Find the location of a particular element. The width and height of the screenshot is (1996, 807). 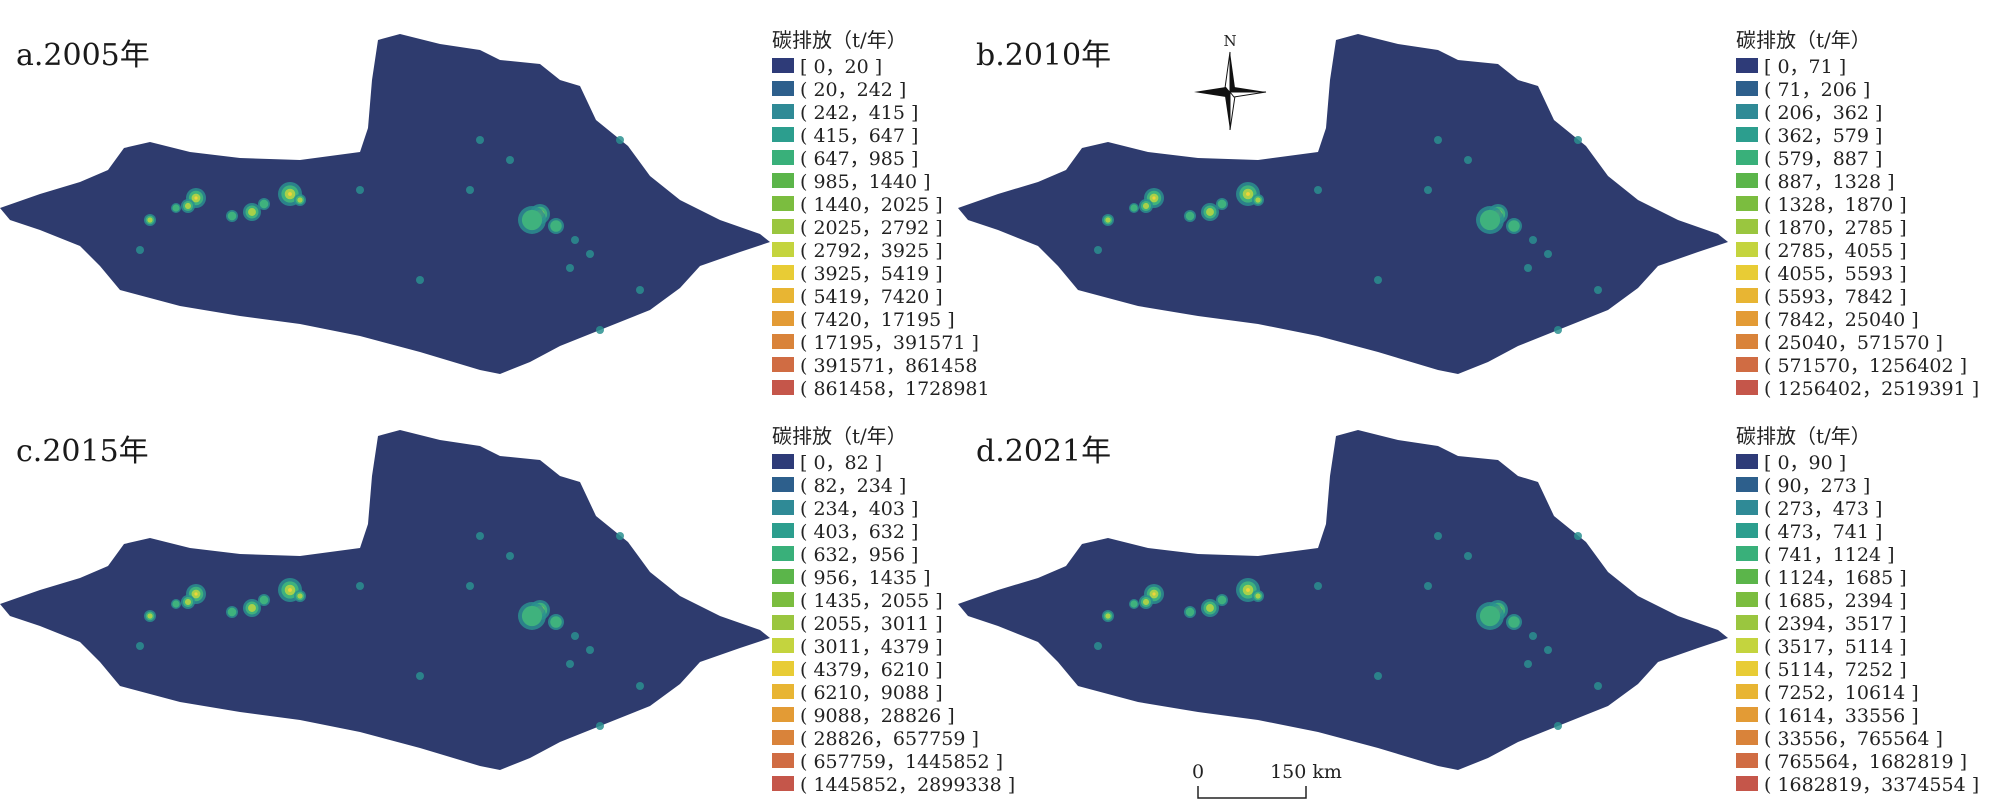

legend-range-label: [ 0，71 ] is located at coordinates (1805, 67).